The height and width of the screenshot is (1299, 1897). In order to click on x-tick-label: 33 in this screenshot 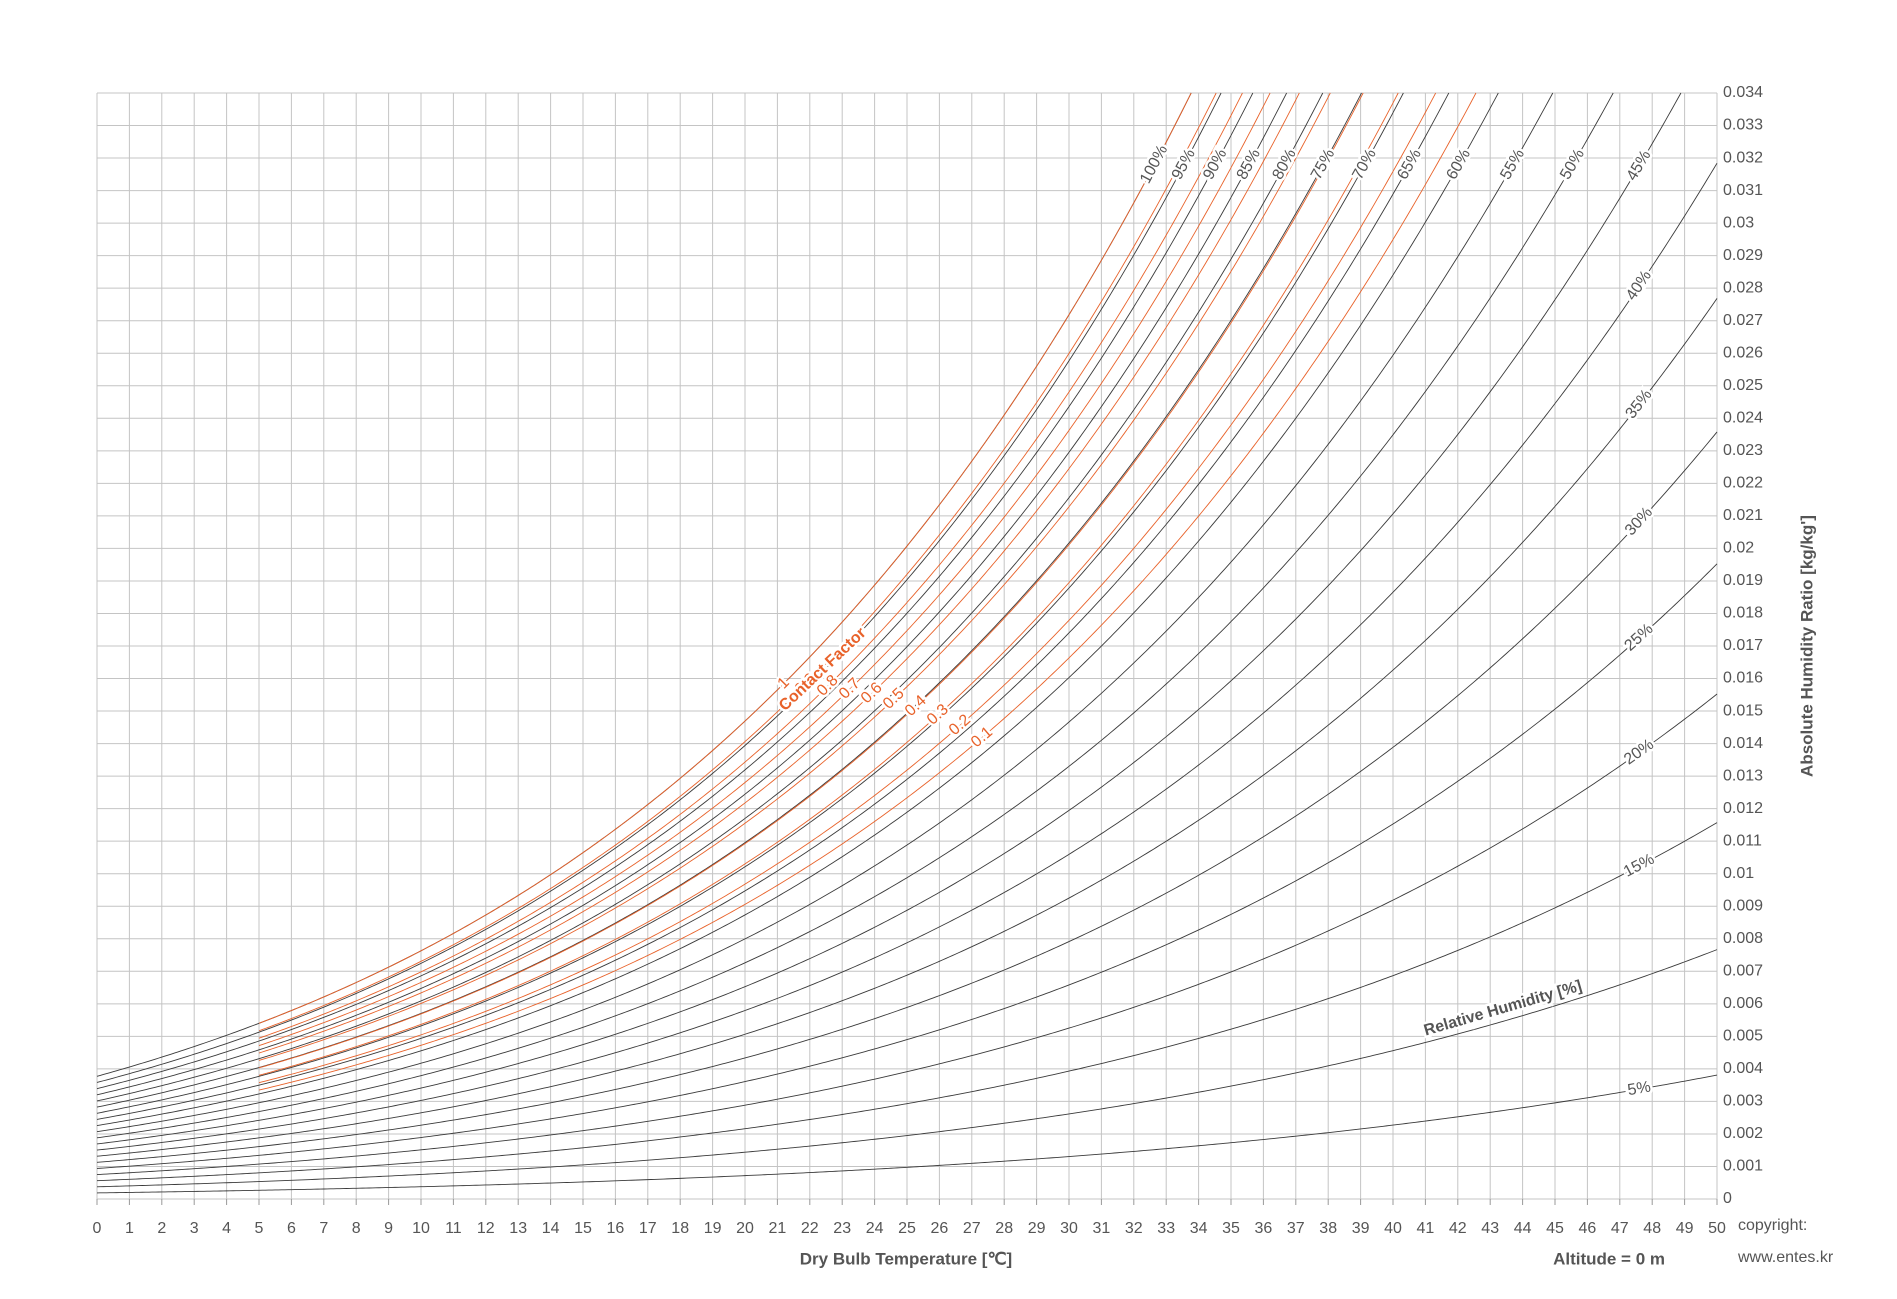, I will do `click(1166, 1228)`.